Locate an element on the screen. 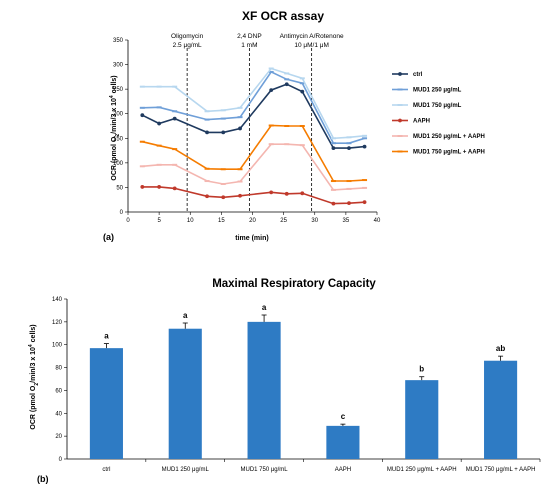  panel-a-injection-dose: 1 mM is located at coordinates (249, 45).